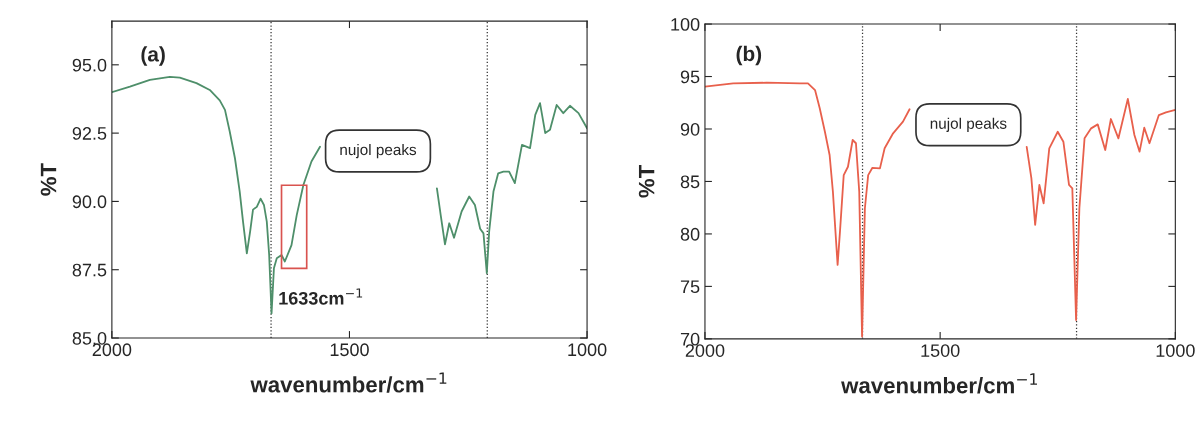 The height and width of the screenshot is (422, 1203). I want to click on y-tick-label: 85, so click(690, 182).